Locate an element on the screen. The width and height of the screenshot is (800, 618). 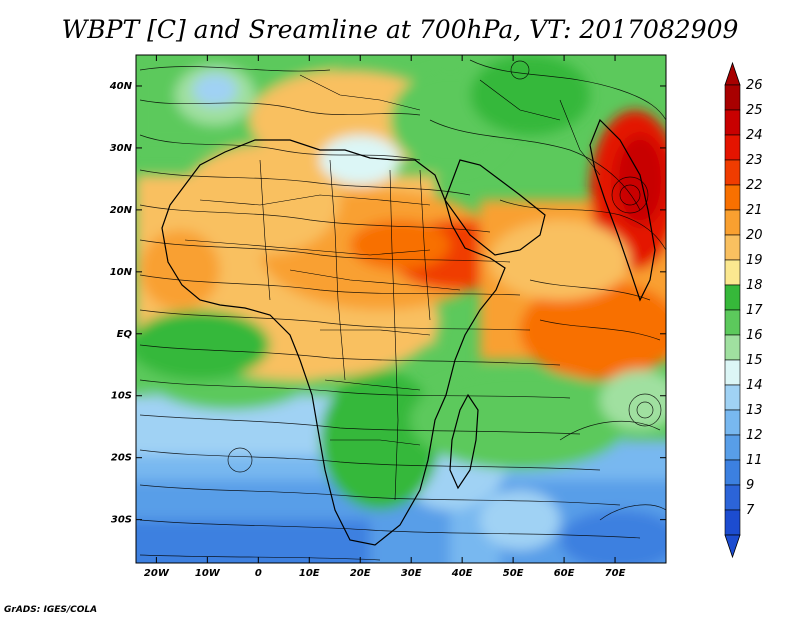
colorbar-label: 23 is located at coordinates (754, 160).